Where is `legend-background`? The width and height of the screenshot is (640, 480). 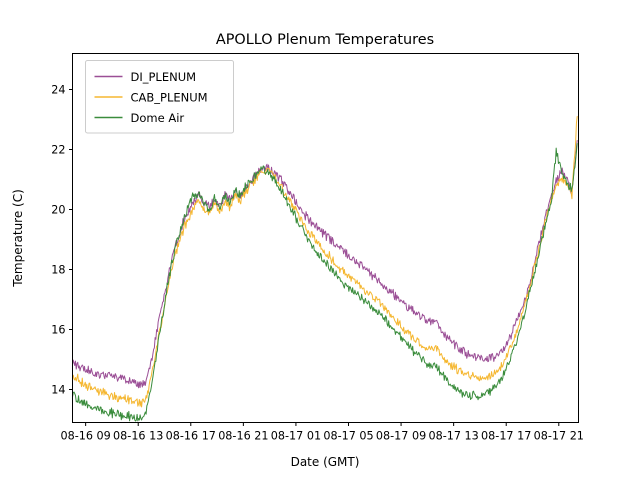
legend-background is located at coordinates (159, 97).